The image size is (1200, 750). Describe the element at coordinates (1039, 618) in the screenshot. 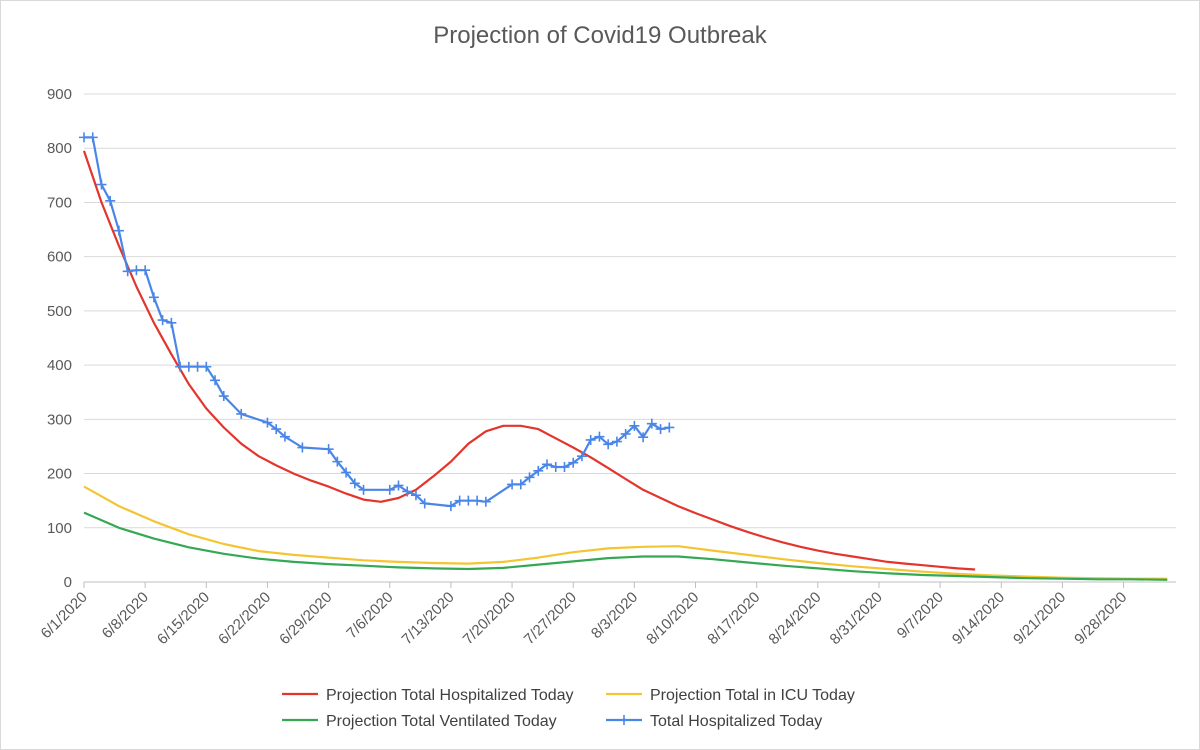

I see `x-tick-label: 9/21/2020` at that location.